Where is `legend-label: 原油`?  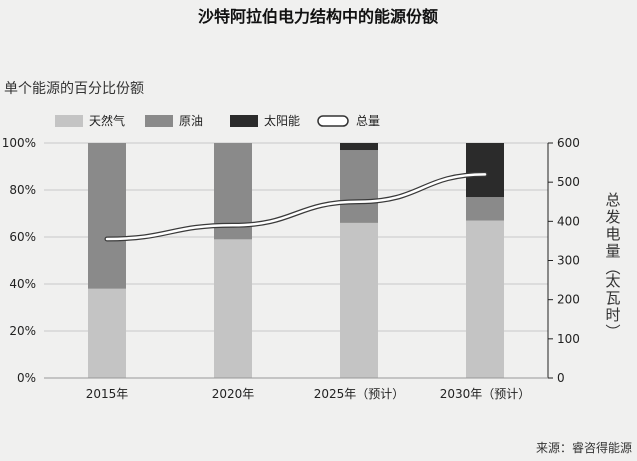 legend-label: 原油 is located at coordinates (191, 121).